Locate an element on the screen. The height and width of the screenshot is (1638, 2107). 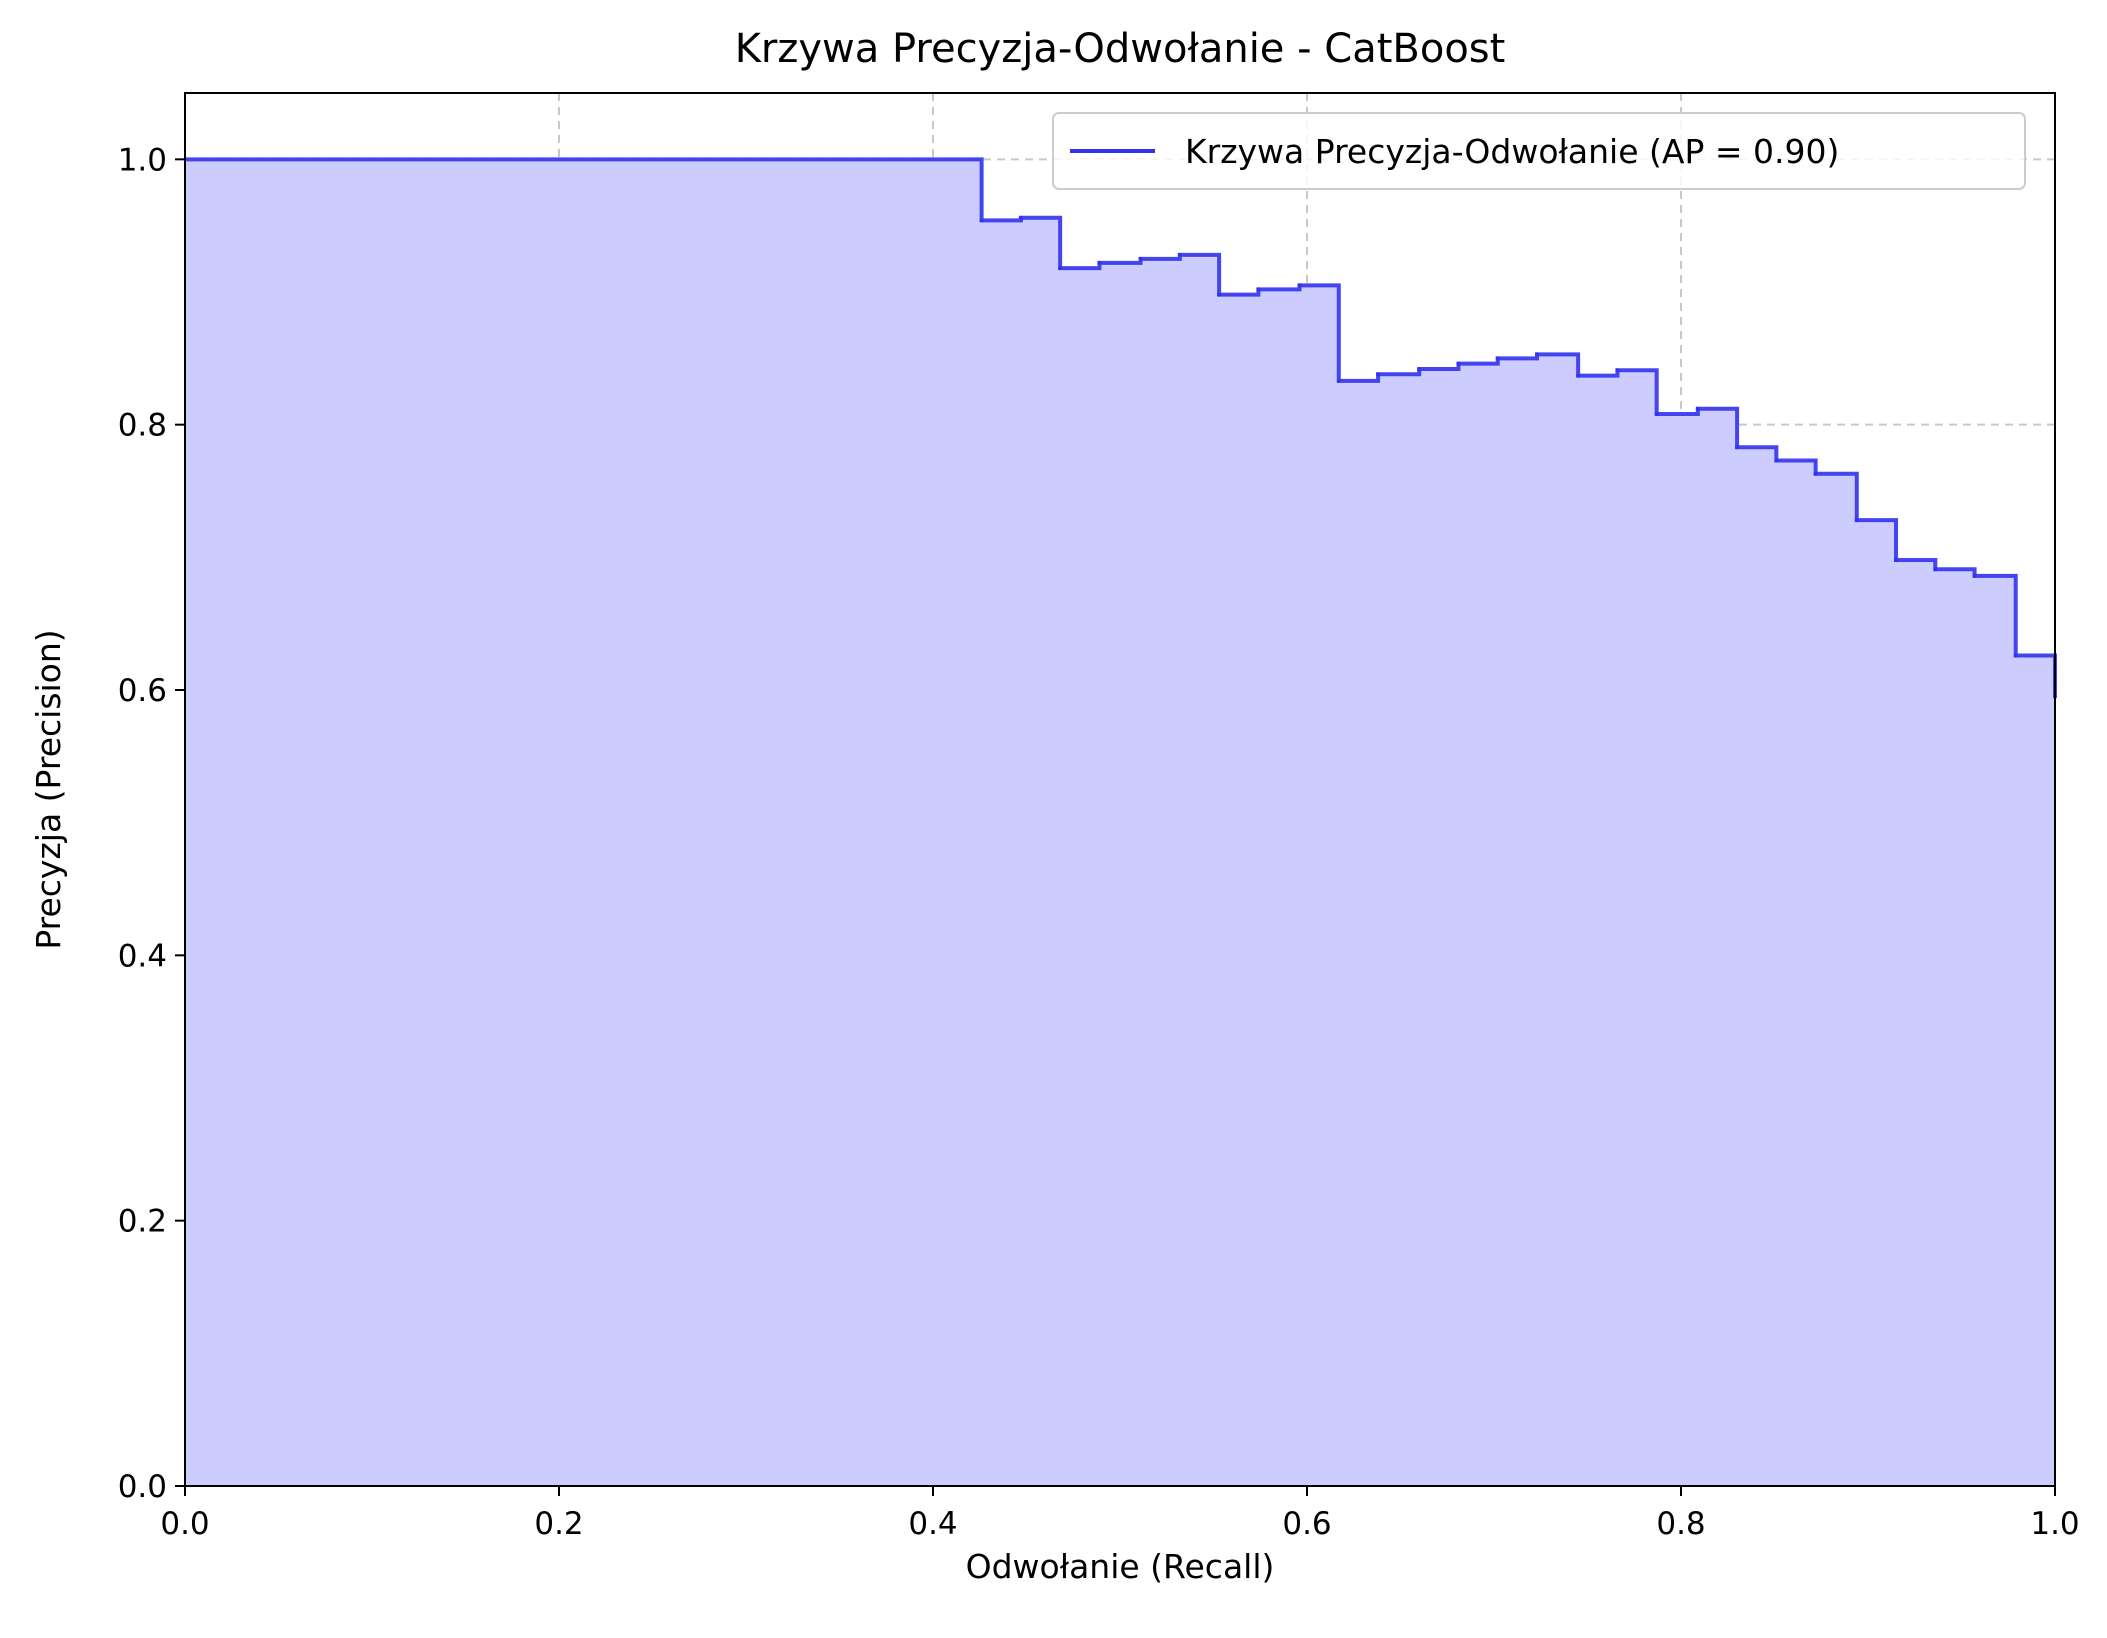
x-tick-label: 0.8 is located at coordinates (1680, 1524).